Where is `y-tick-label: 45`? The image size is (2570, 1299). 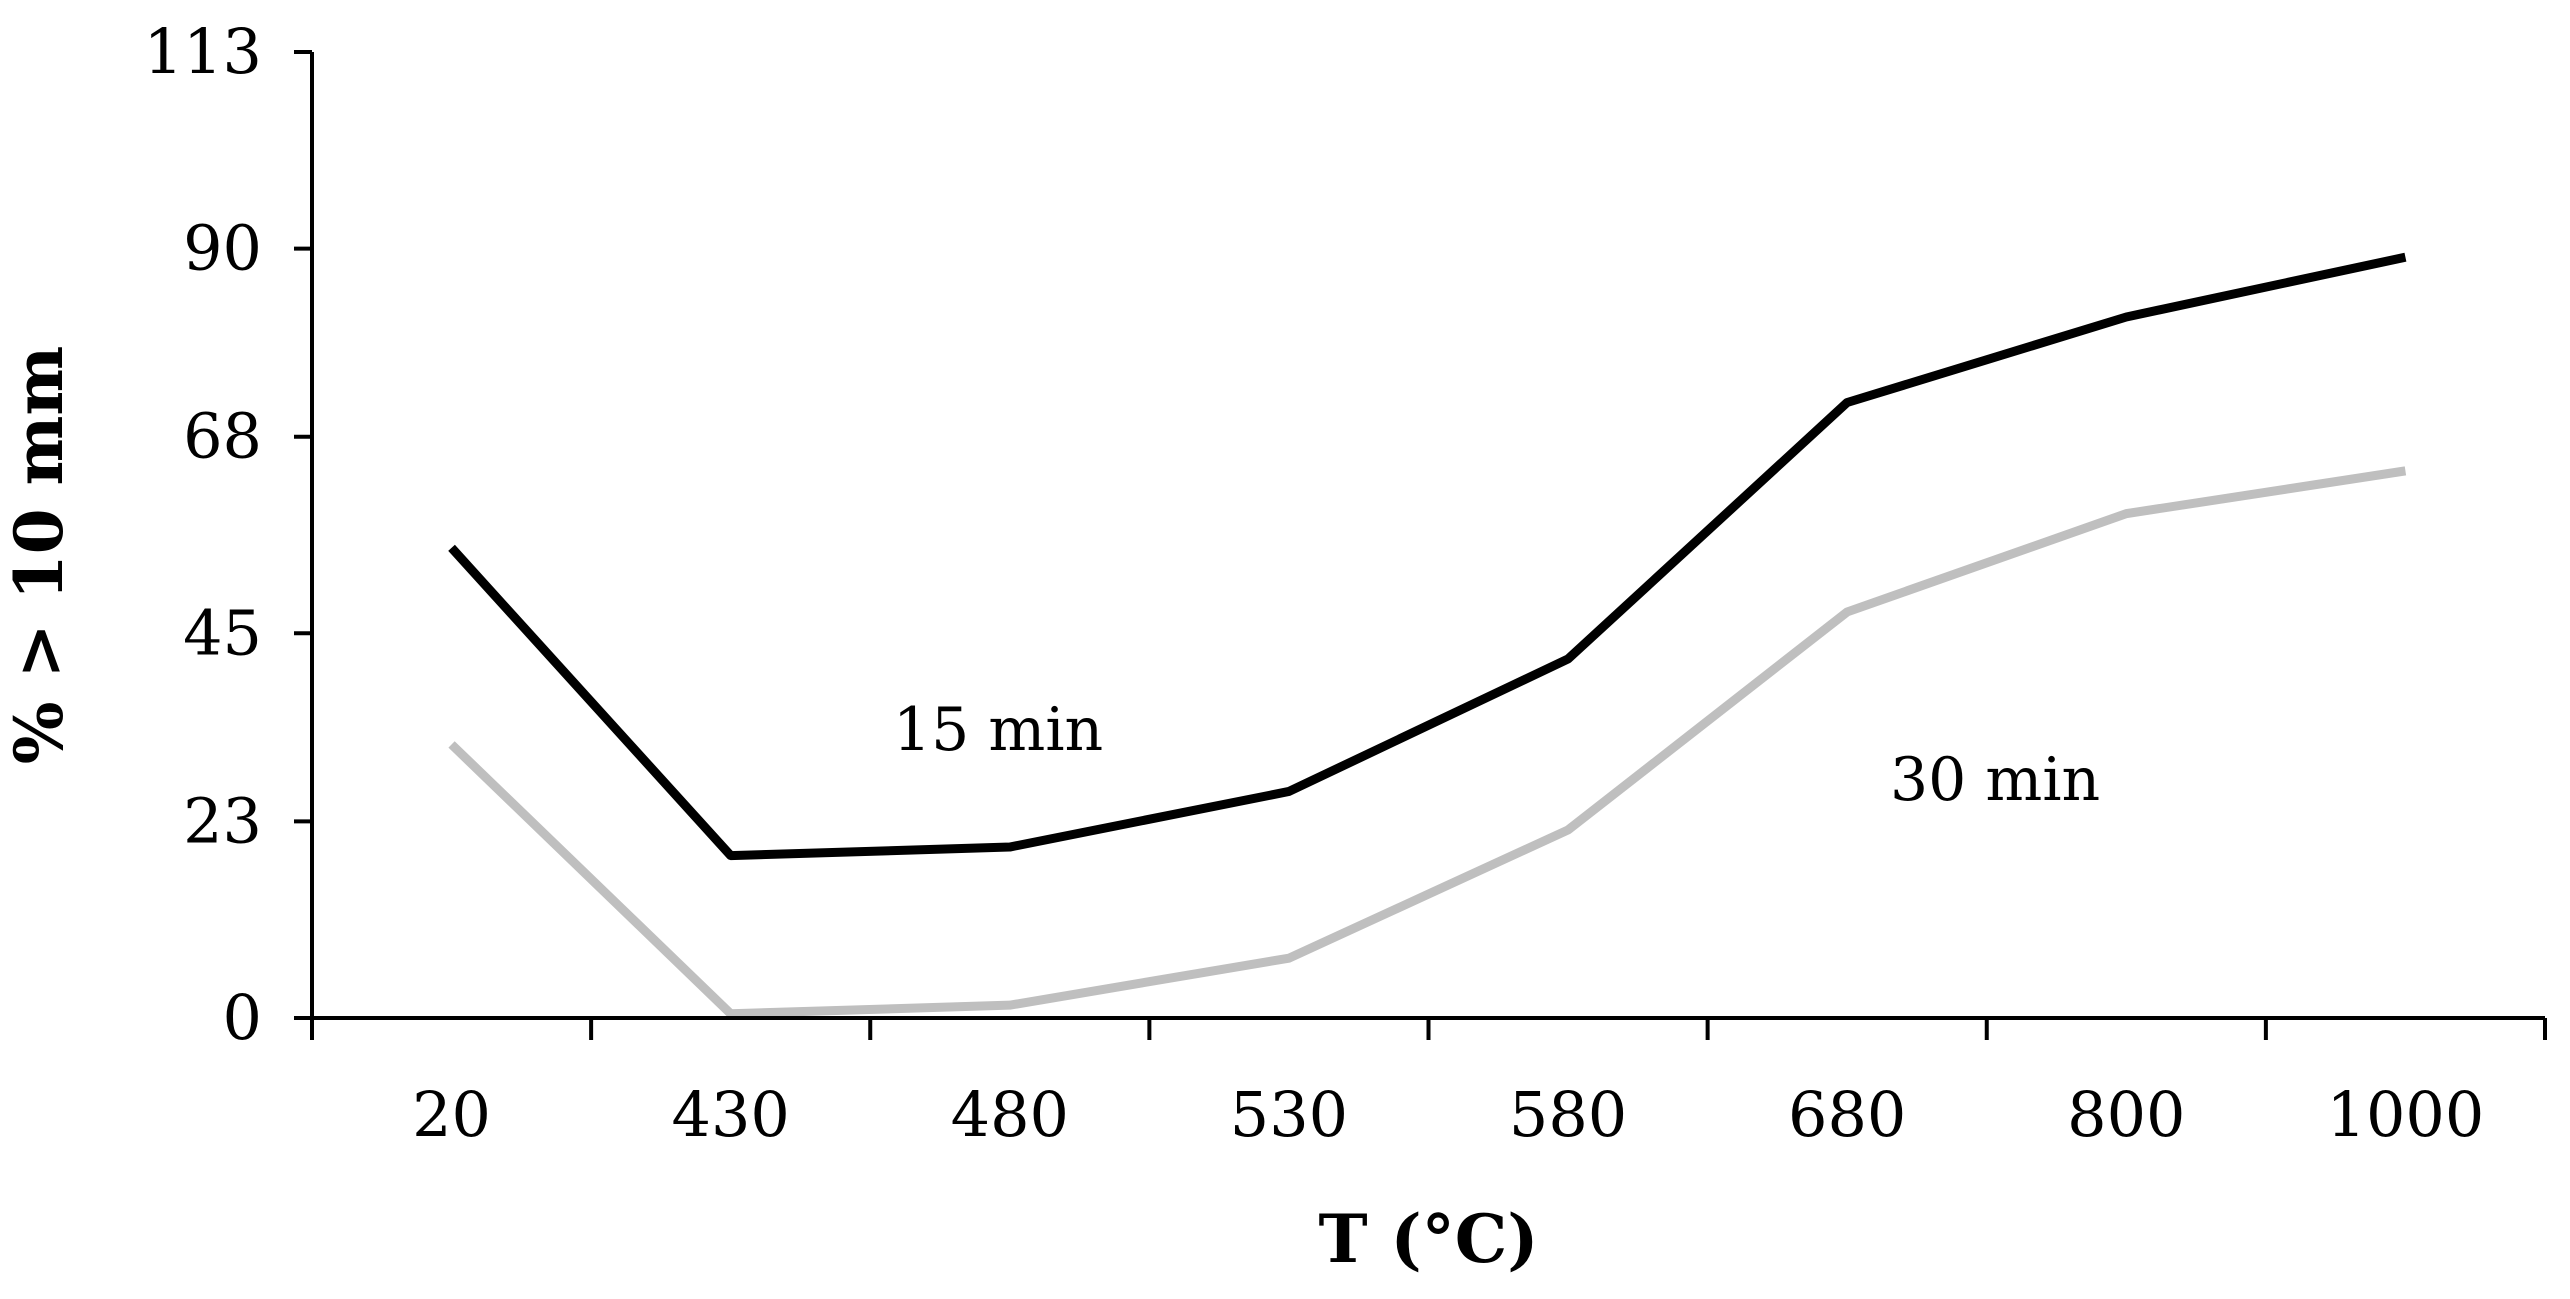
y-tick-label: 45 is located at coordinates (222, 632).